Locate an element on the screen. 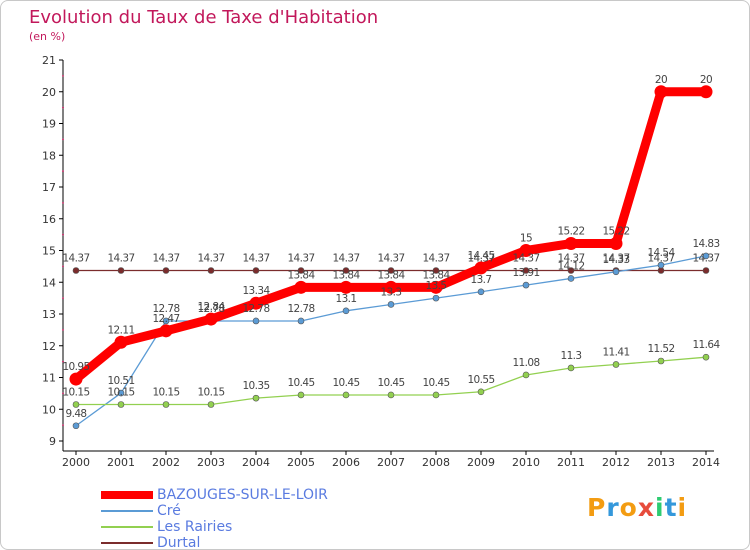  x-tick-label: 2014 is located at coordinates (706, 462).